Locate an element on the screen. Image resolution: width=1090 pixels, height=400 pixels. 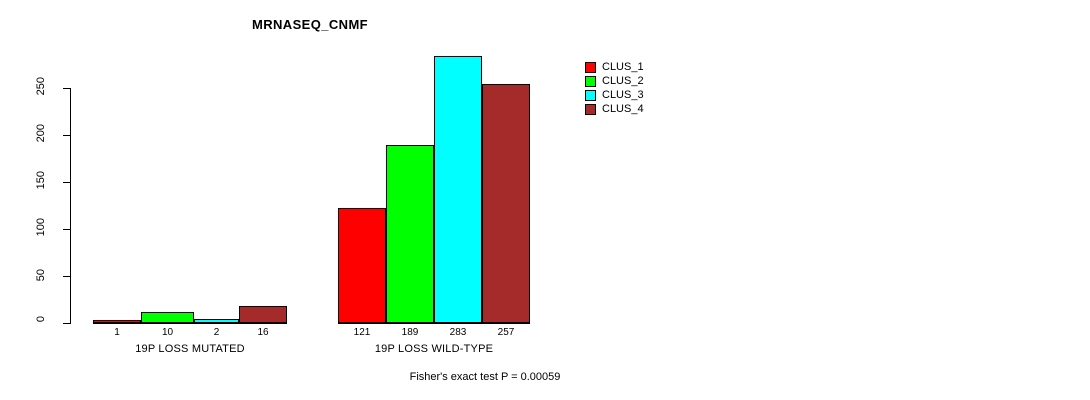
legend-item-clus4: CLUS_4 is located at coordinates (614, 109).